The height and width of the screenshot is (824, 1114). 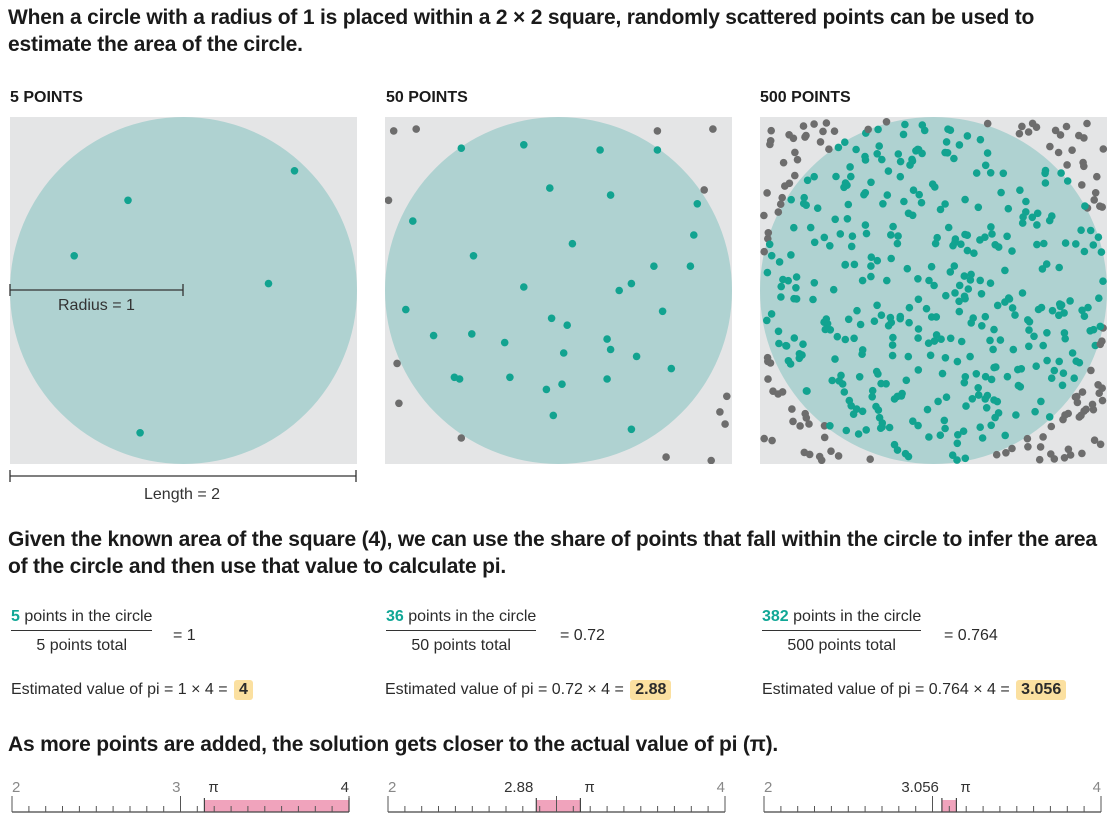 I want to click on panel-title-500: 500 POINTS, so click(x=805, y=97).